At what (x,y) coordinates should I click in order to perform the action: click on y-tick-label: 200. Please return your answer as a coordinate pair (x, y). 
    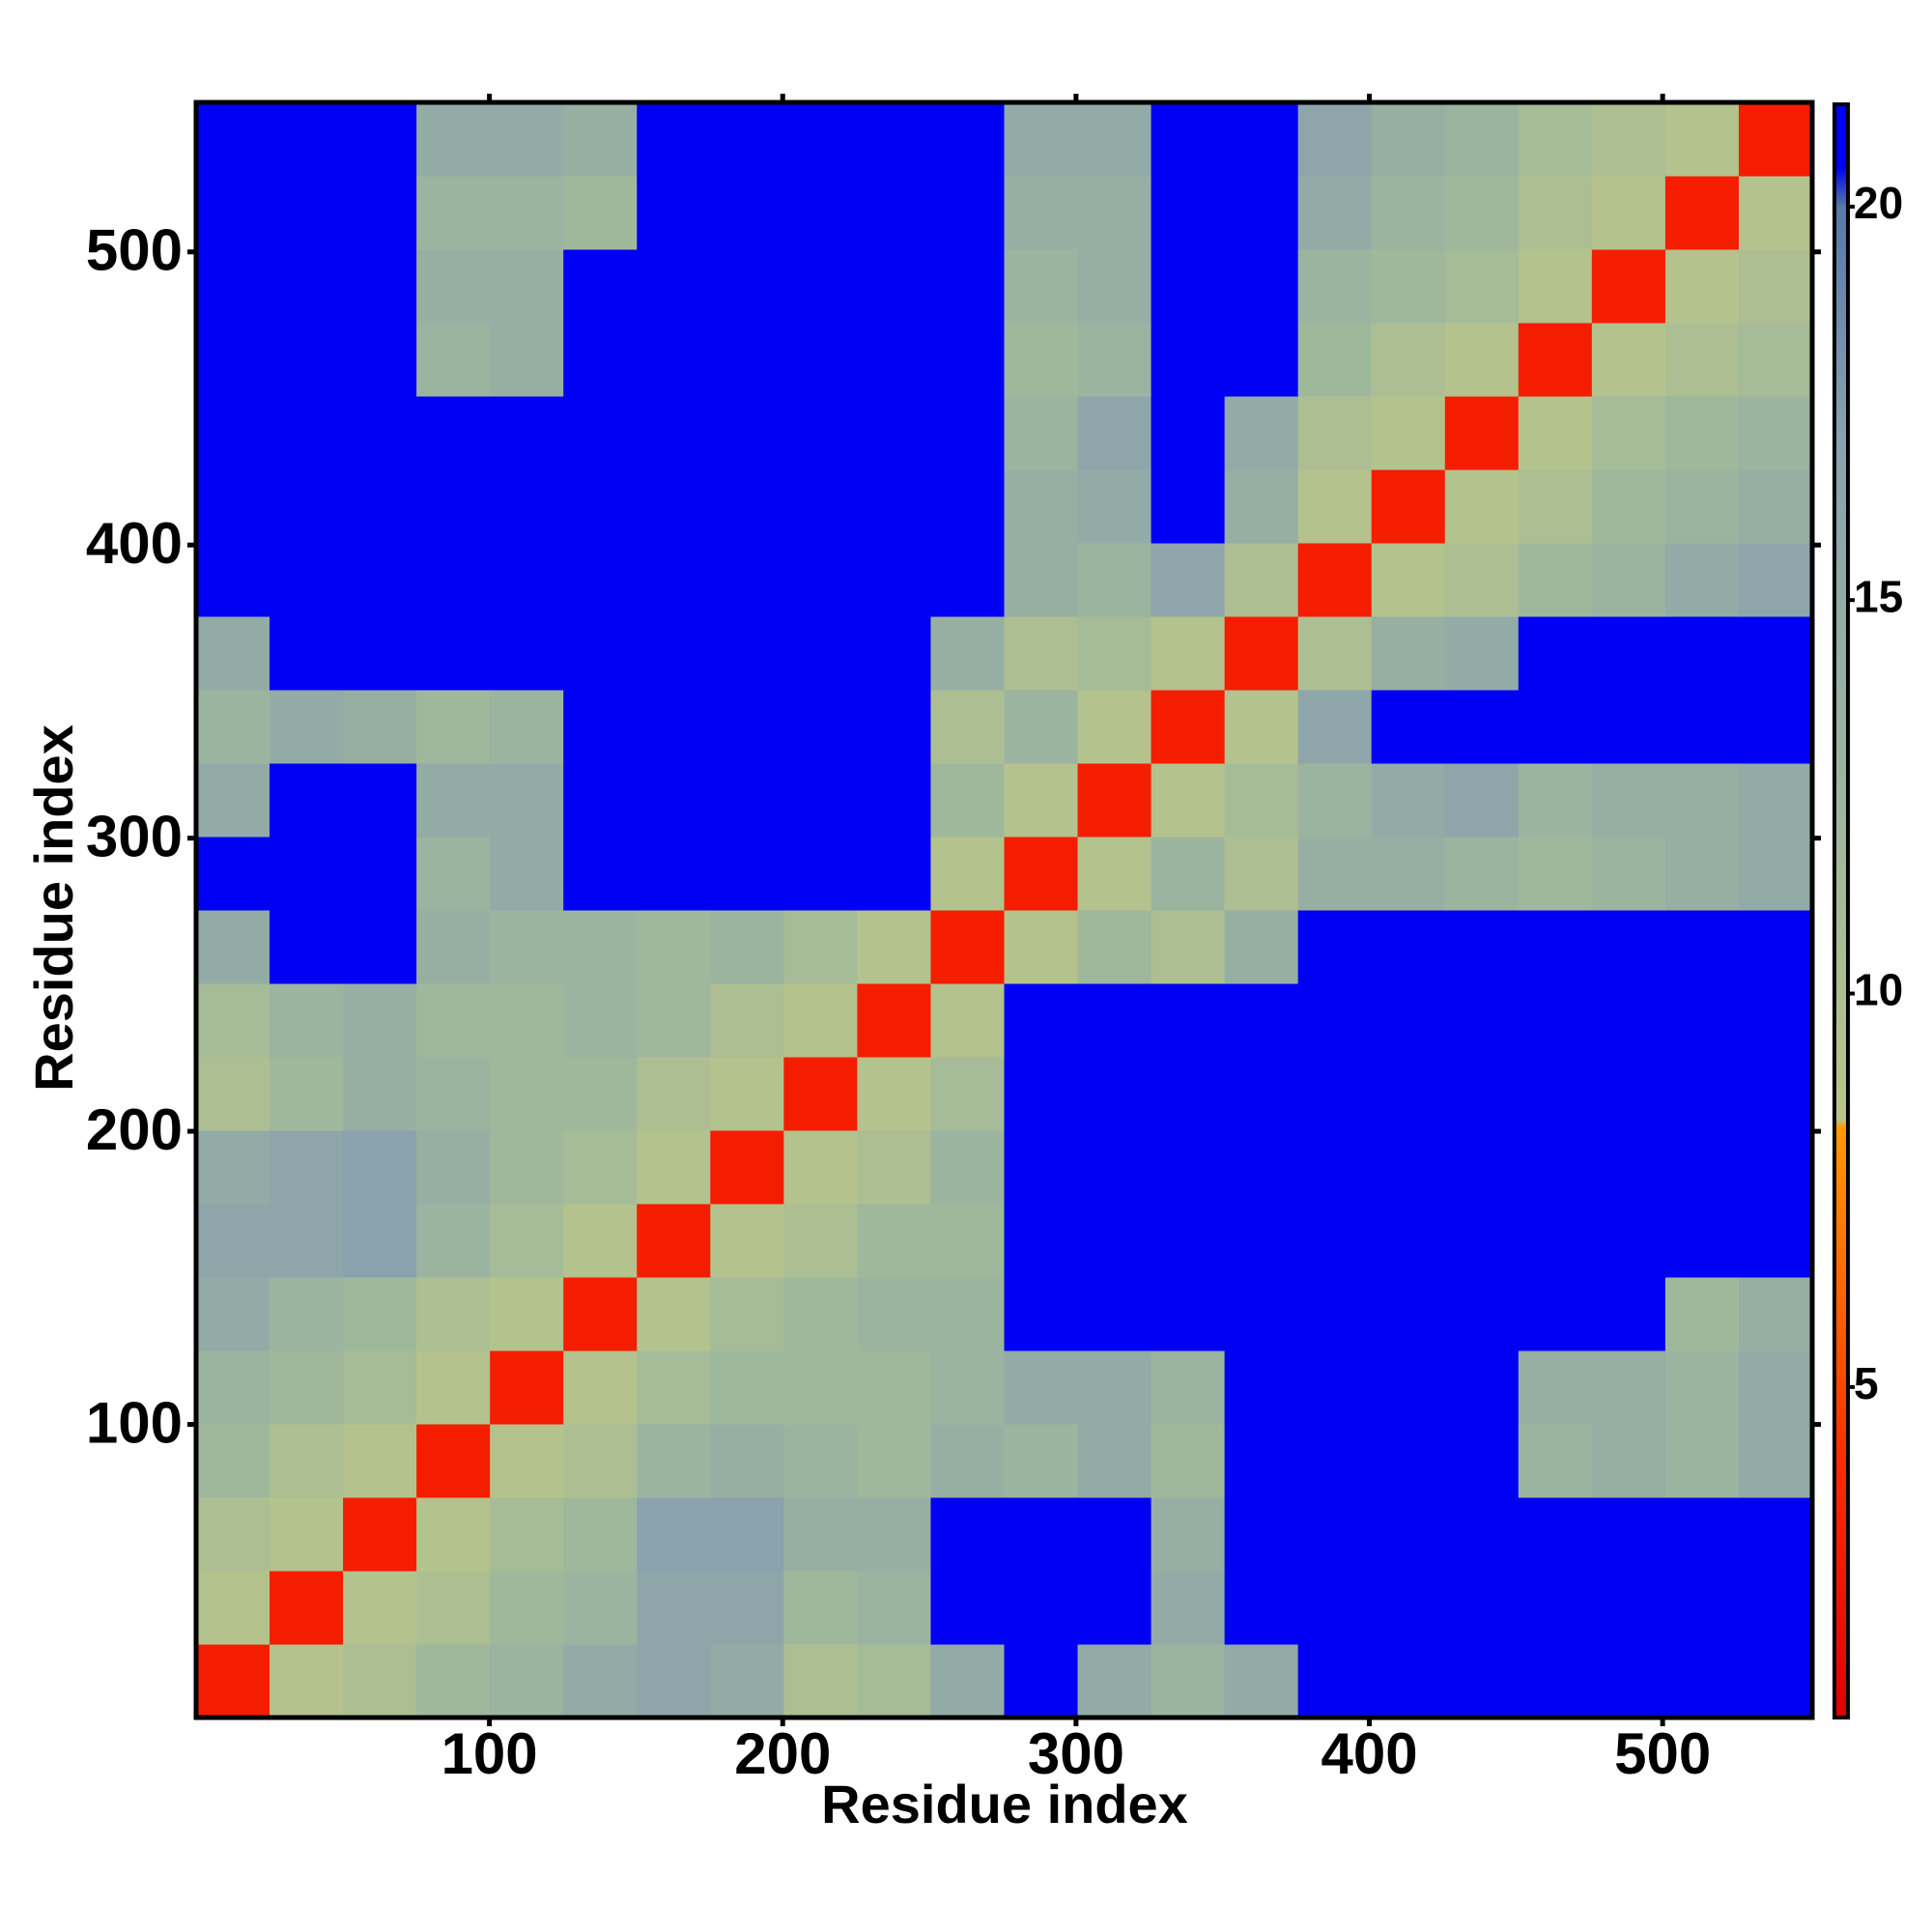
    Looking at the image, I should click on (134, 1129).